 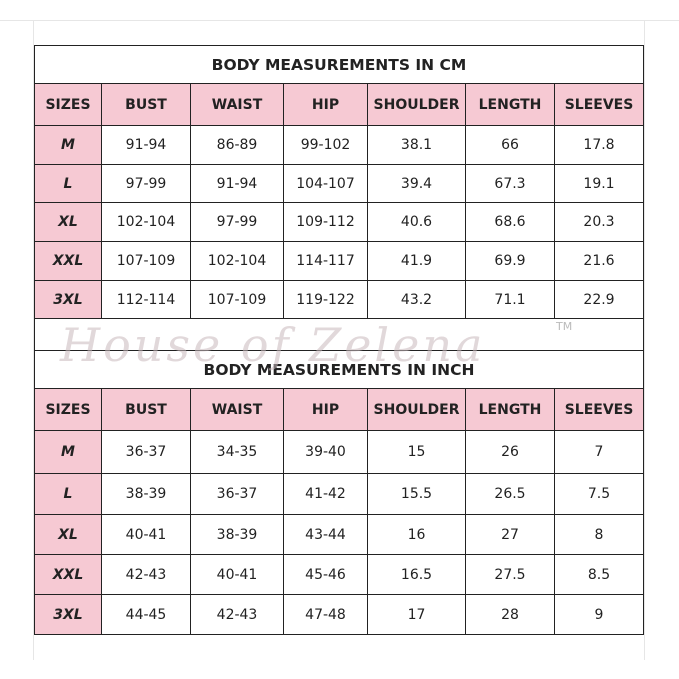 I want to click on value-cell: 43-44, so click(x=325, y=534).